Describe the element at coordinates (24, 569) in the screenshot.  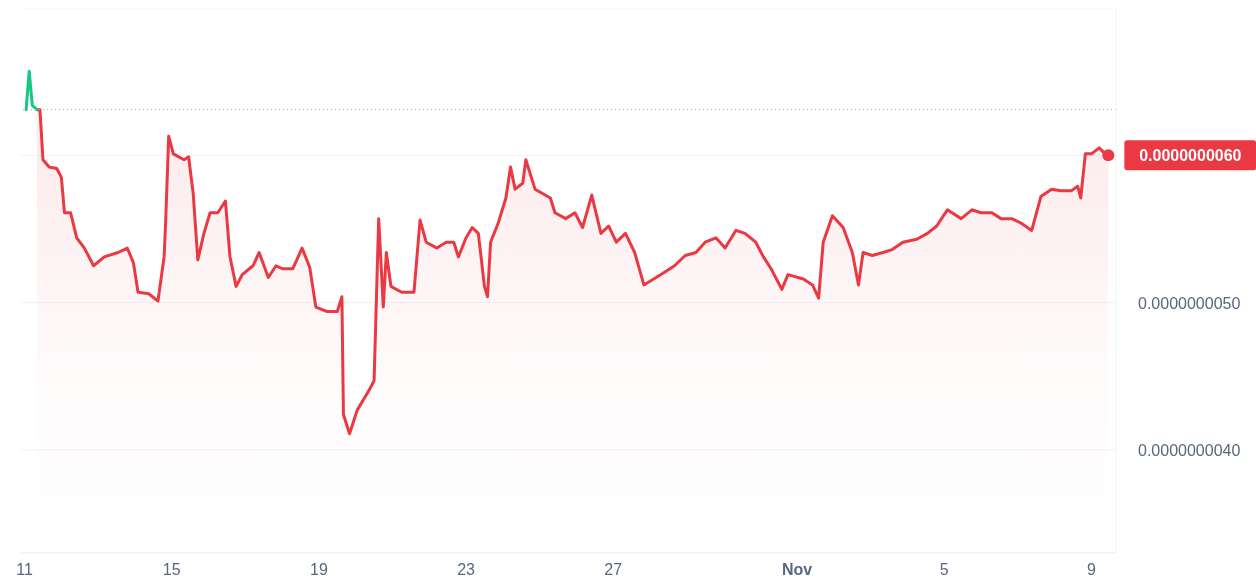
I see `x-tick-label: 11` at that location.